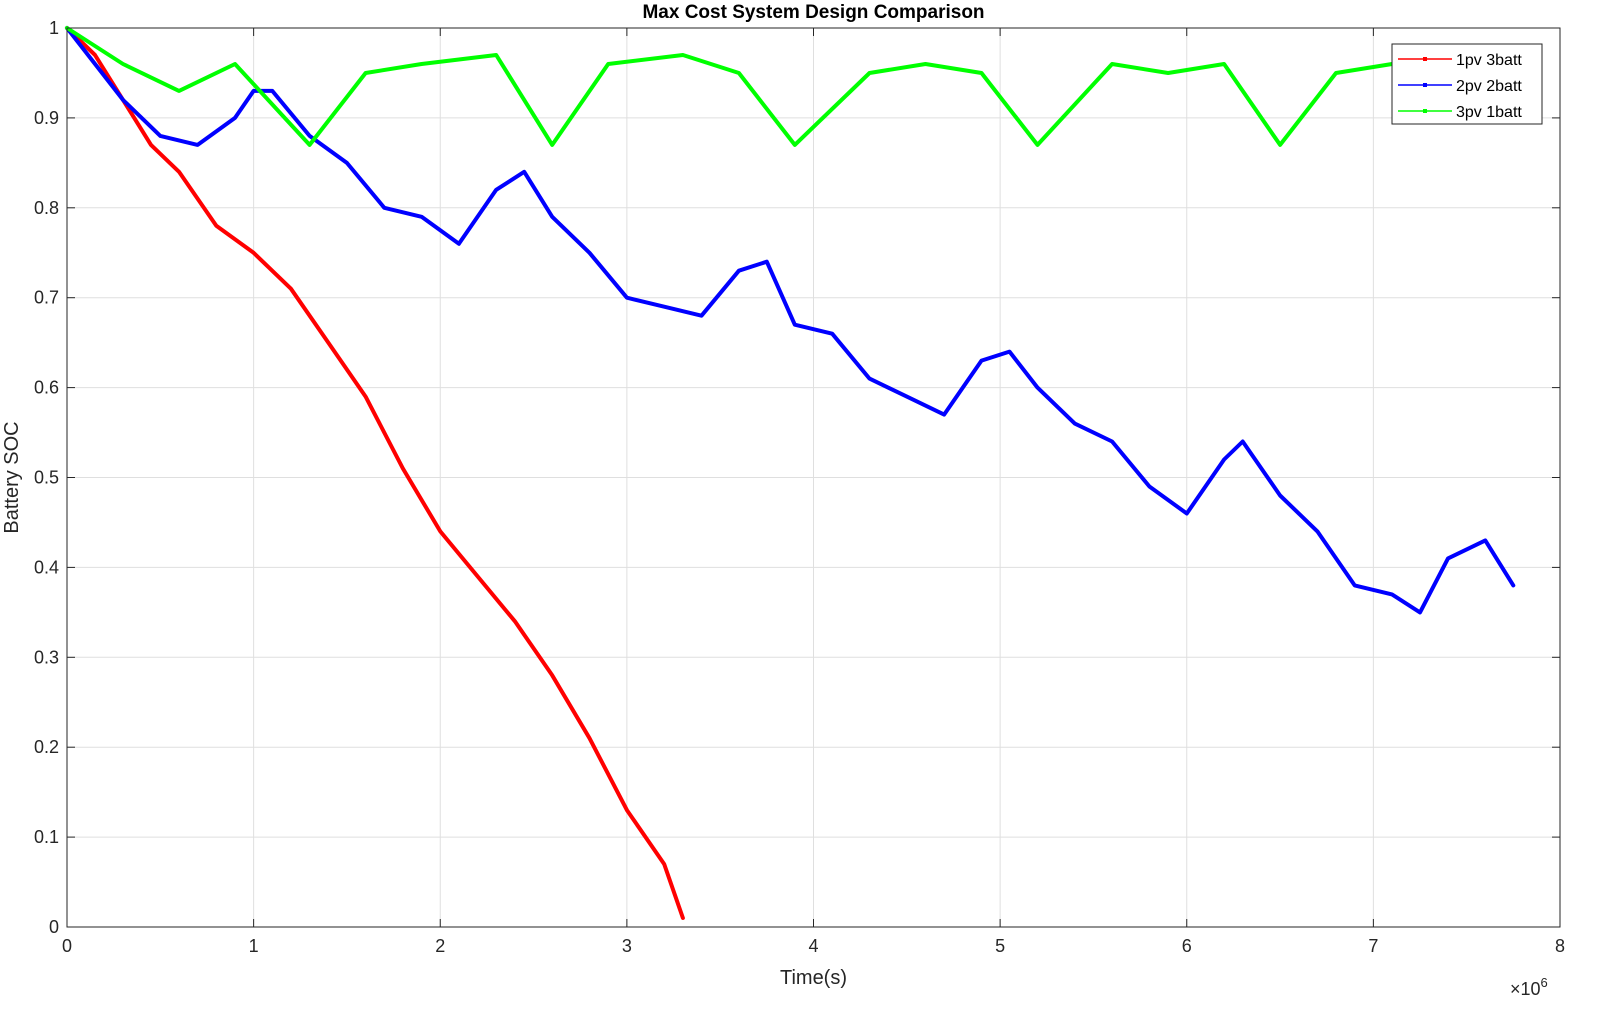  Describe the element at coordinates (1489, 86) in the screenshot. I see `legend-label: 2pv 2batt` at that location.